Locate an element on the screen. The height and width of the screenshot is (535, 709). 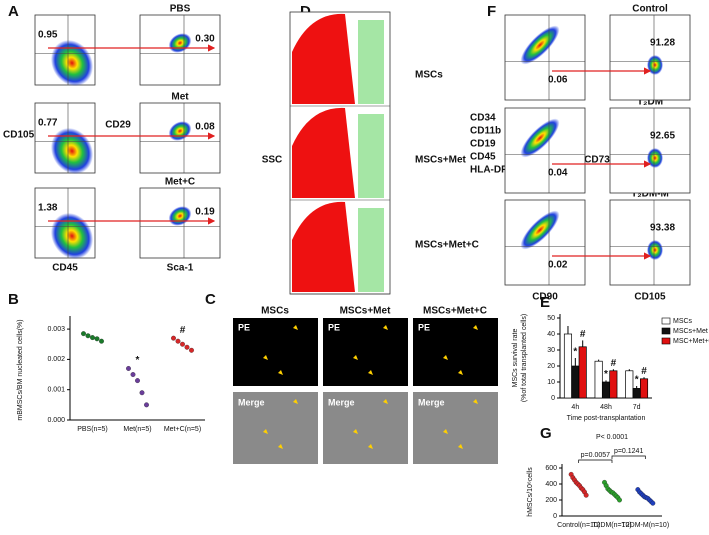
y-tick-label: 0.003 is located at coordinates (56, 329).